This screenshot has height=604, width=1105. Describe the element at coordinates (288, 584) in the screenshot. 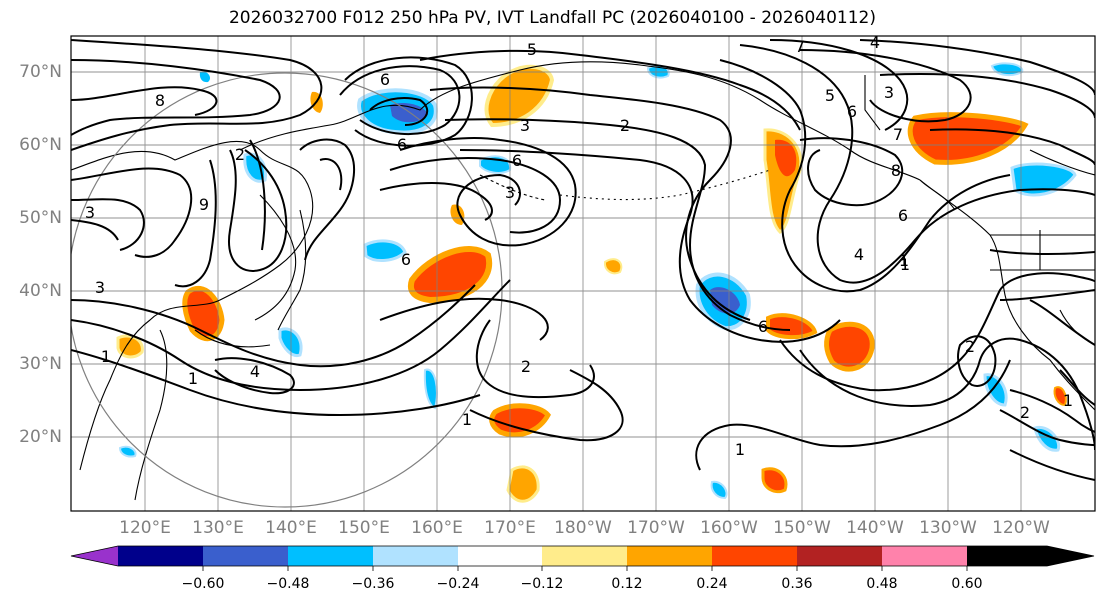

I see `colorbar-tick-label: −0.48` at that location.